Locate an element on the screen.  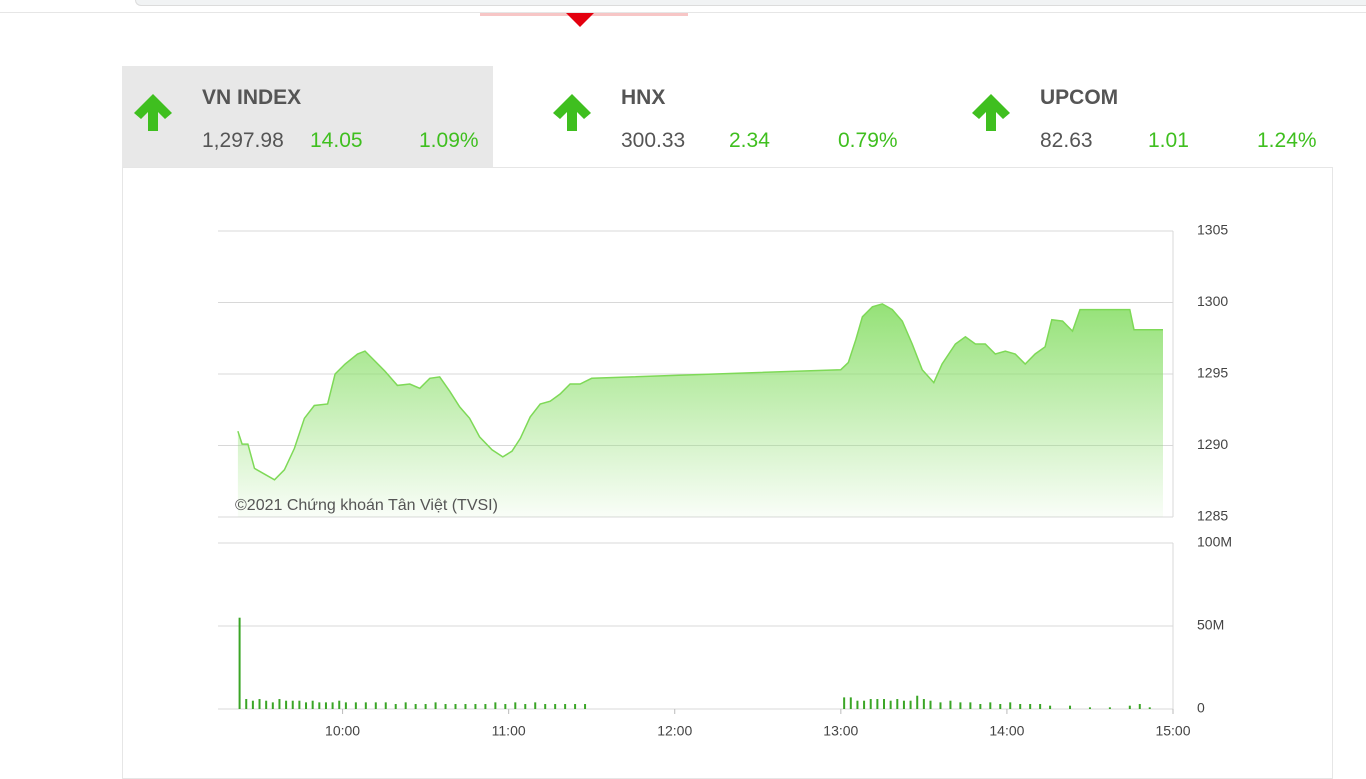
y-tick-label: 100M is located at coordinates (1214, 542).